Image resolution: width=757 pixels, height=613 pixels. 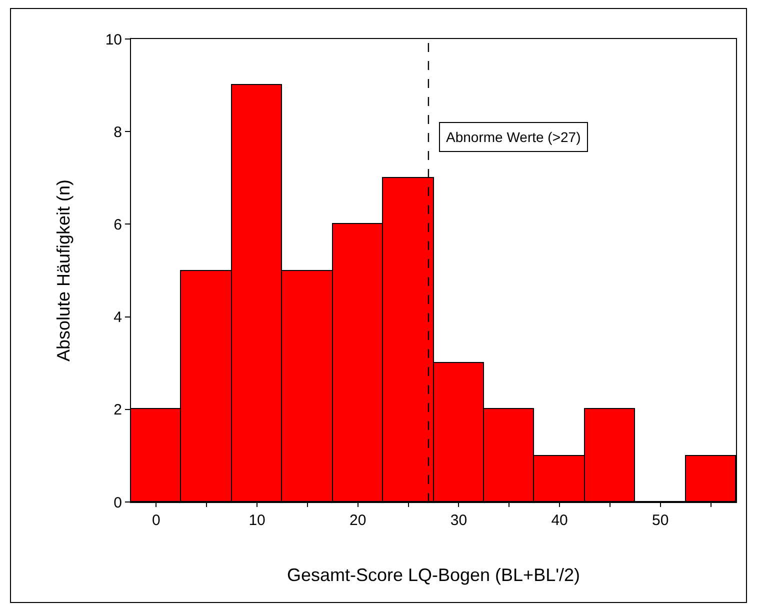 What do you see at coordinates (433, 575) in the screenshot?
I see `x-axis-title: Gesamt-Score LQ-Bogen (BL+BL'/2)` at bounding box center [433, 575].